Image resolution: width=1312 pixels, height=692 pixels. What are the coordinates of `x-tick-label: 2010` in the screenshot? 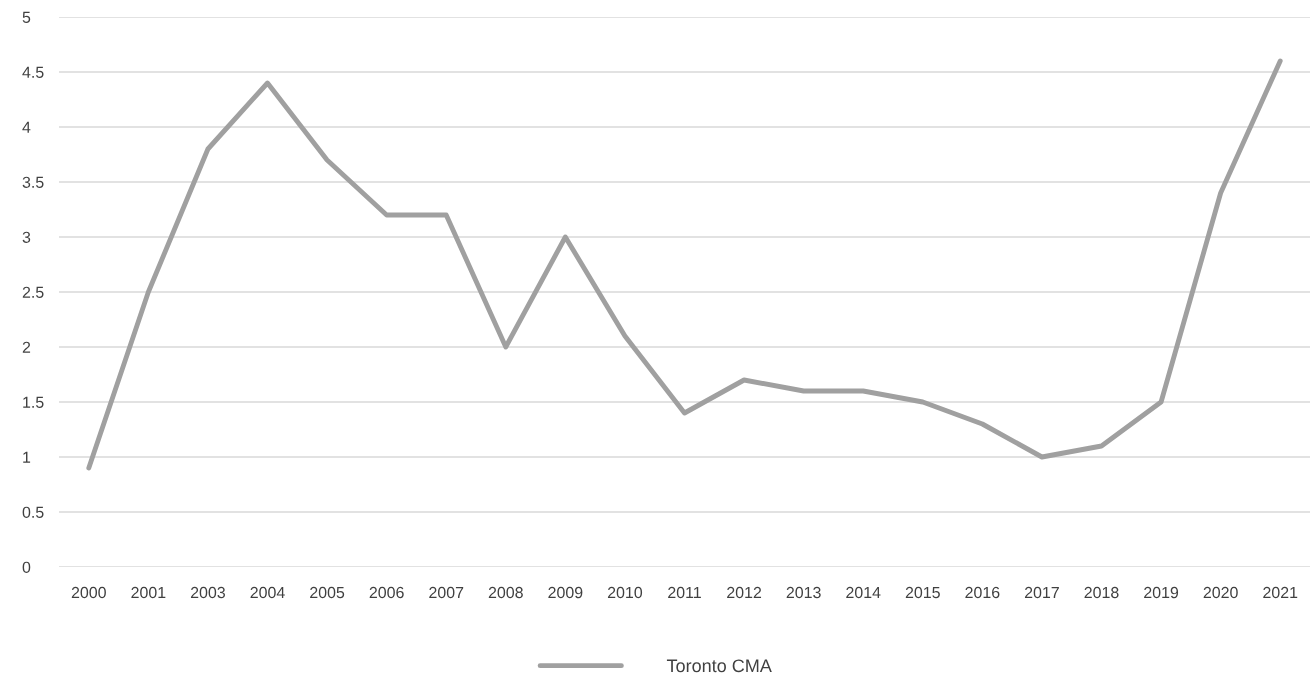 It's located at (625, 592).